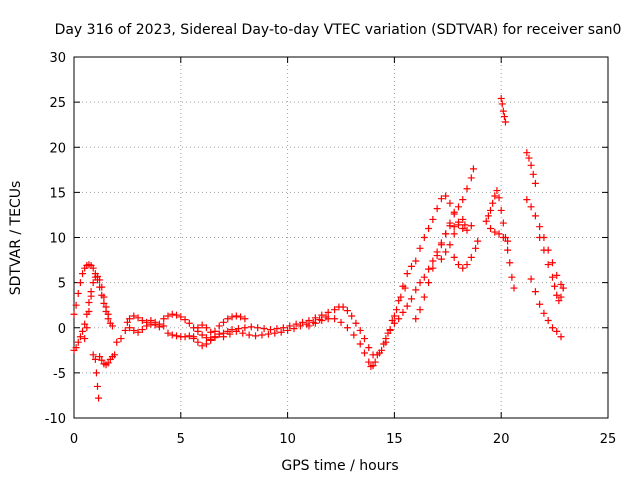 Image resolution: width=640 pixels, height=480 pixels. What do you see at coordinates (287, 439) in the screenshot?
I see `x-tick-label: 10` at bounding box center [287, 439].